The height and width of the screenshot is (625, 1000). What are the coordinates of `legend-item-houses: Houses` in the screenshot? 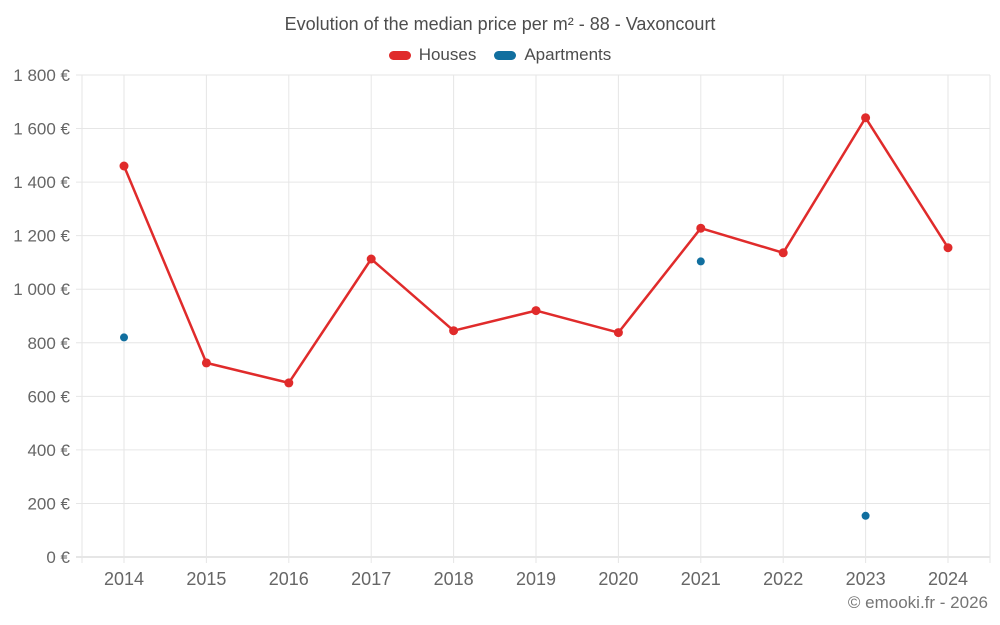 It's located at (432, 55).